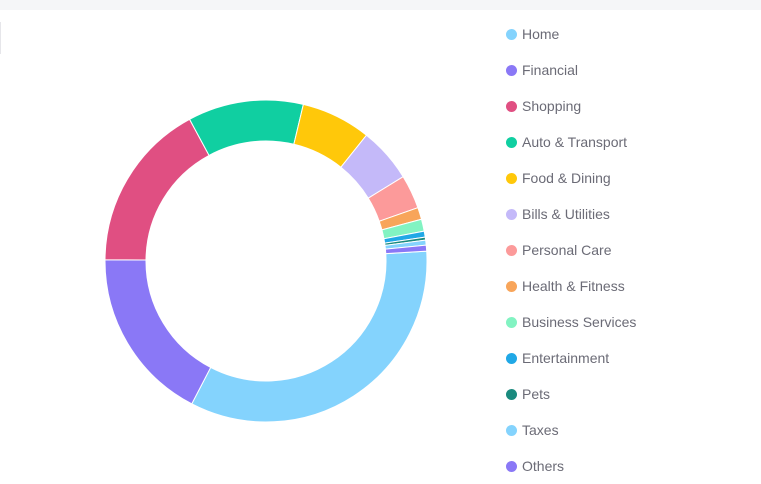 This screenshot has height=484, width=761. What do you see at coordinates (309, 336) in the screenshot?
I see `slice-home` at bounding box center [309, 336].